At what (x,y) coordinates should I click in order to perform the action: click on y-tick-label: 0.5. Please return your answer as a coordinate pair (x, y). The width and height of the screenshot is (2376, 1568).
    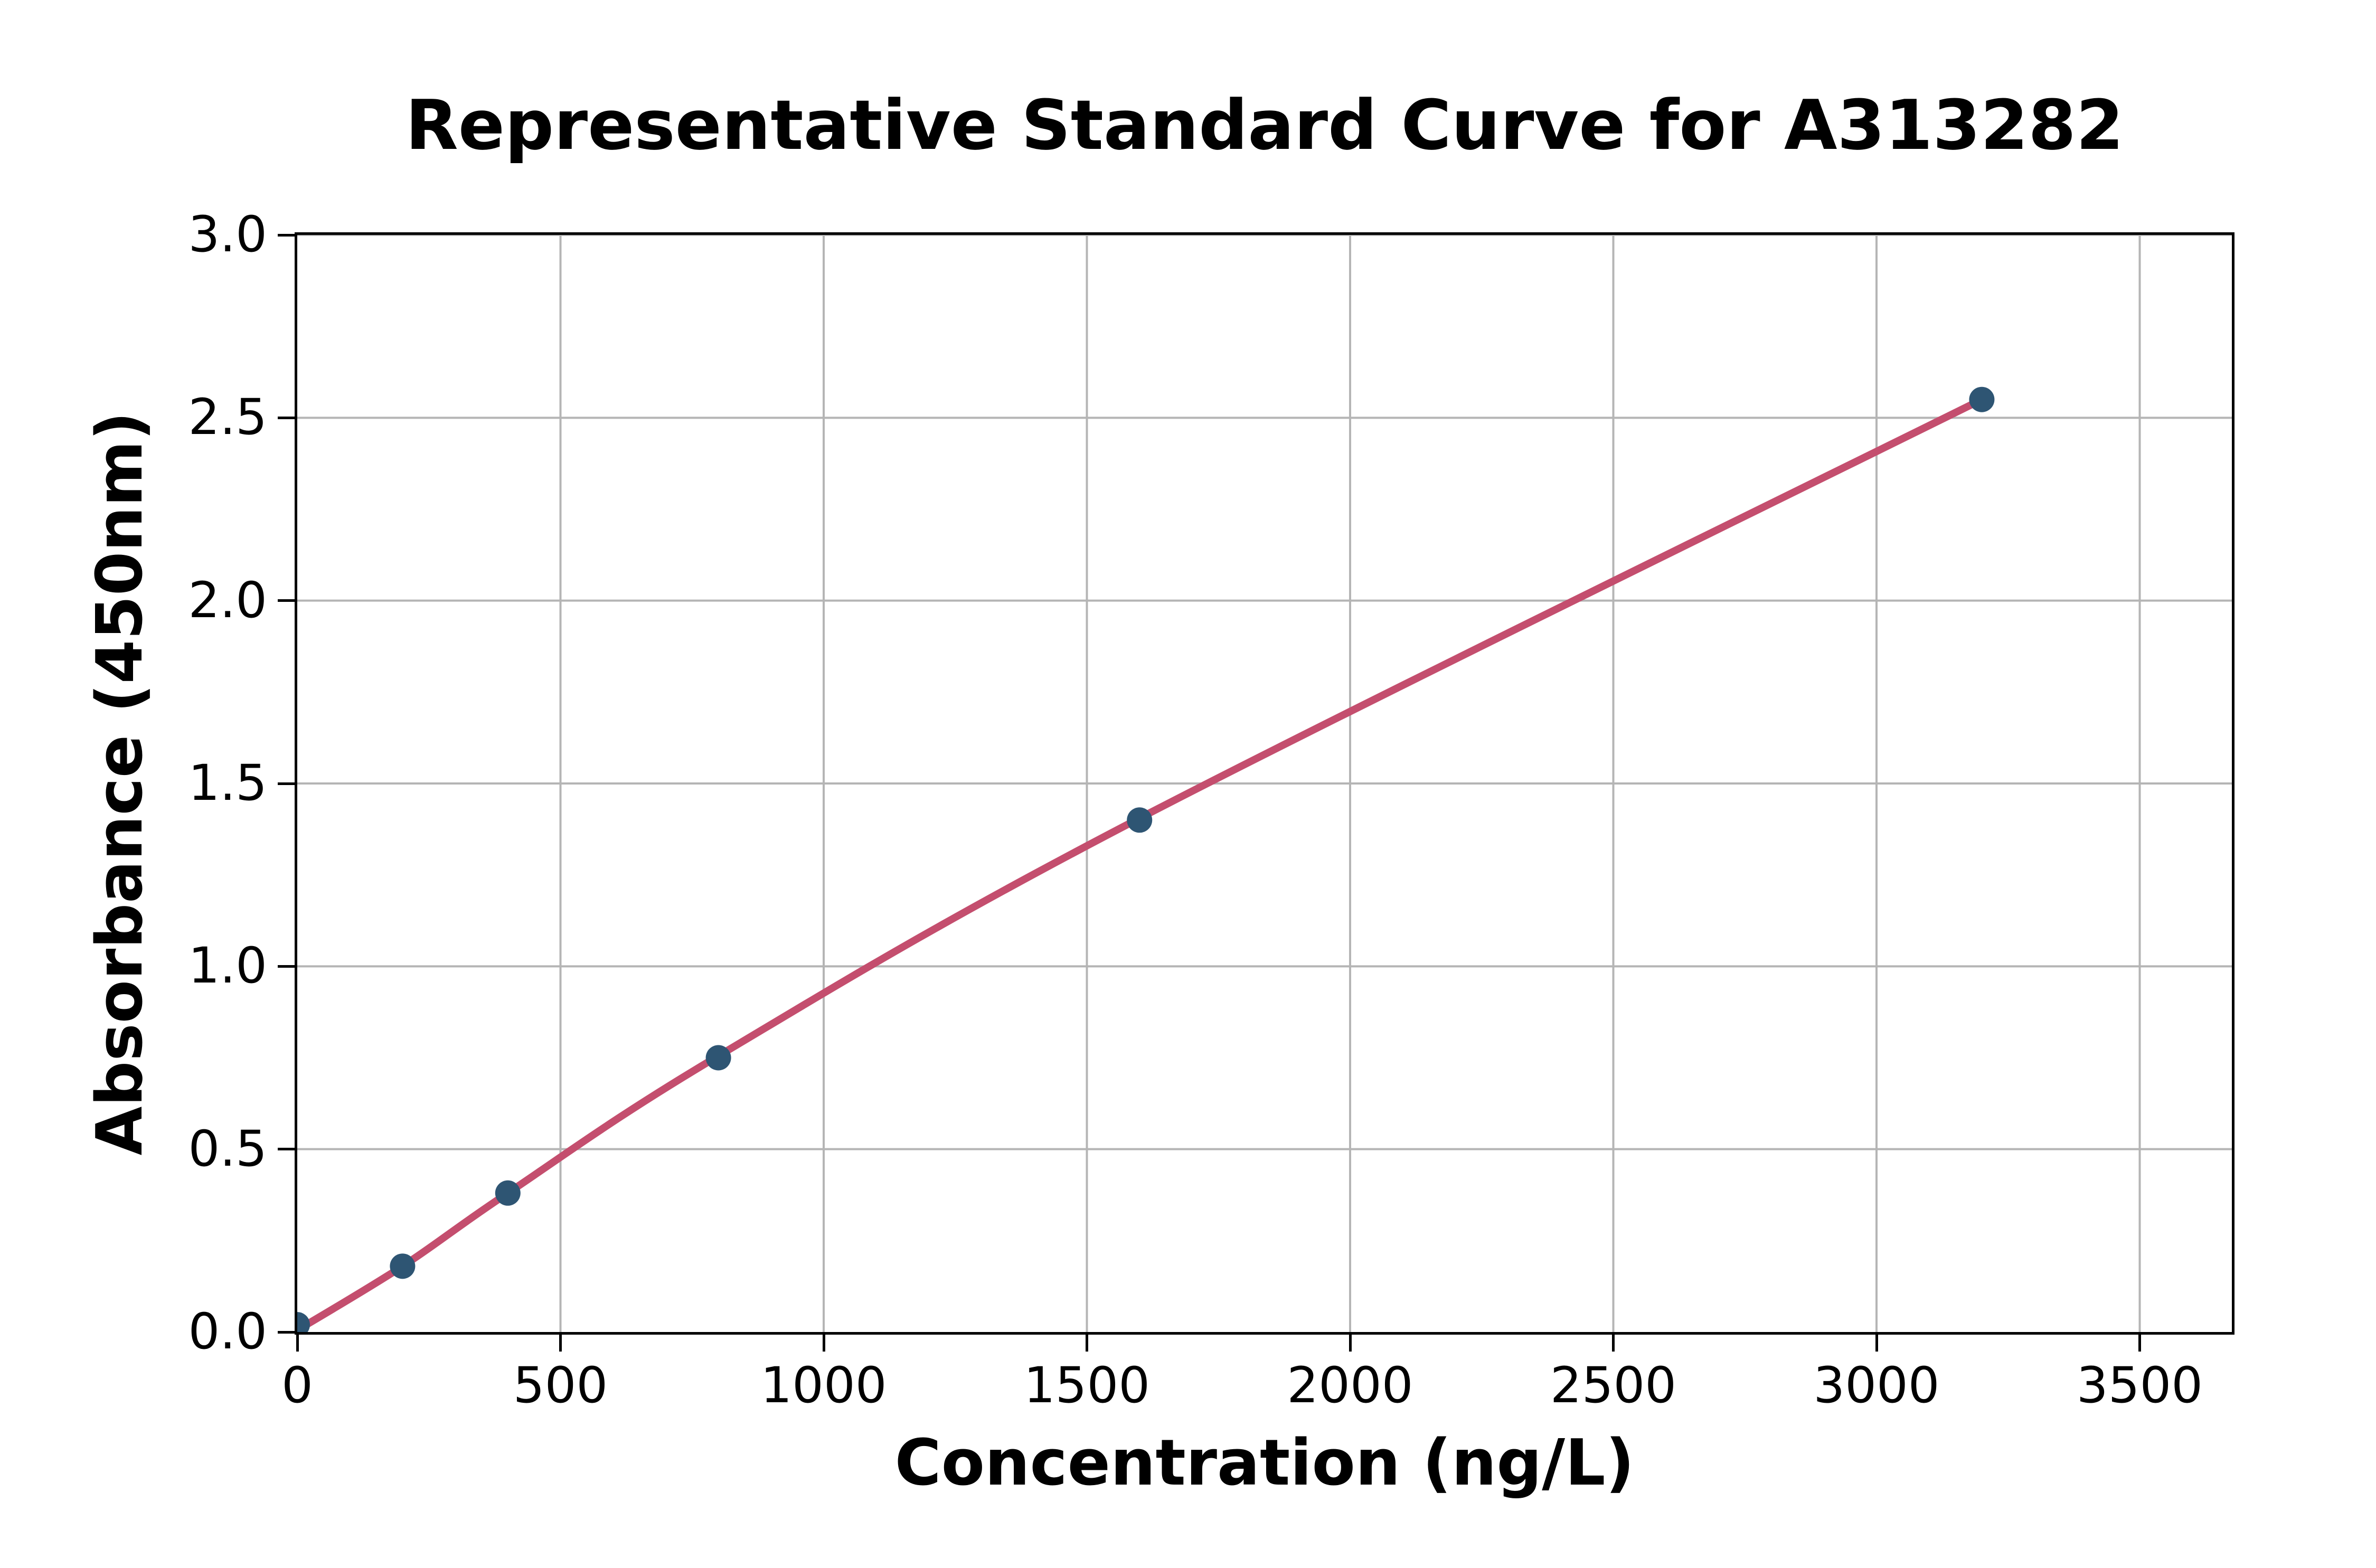
    Looking at the image, I should click on (228, 1149).